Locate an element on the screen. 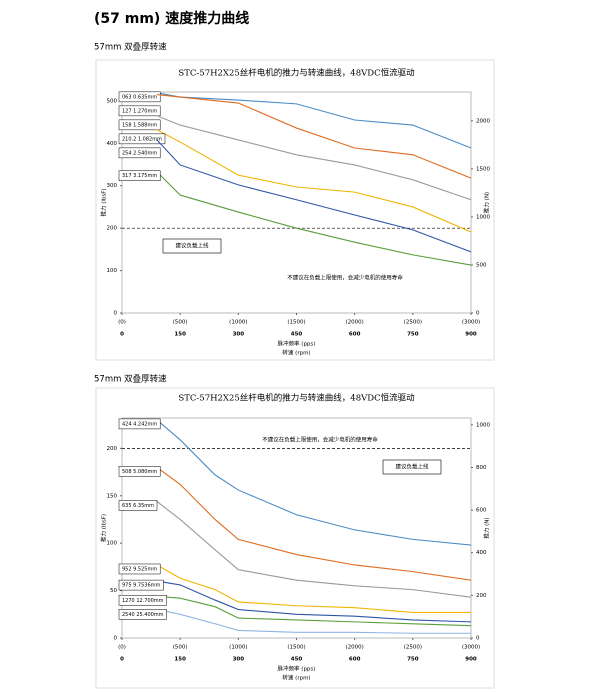 The image size is (593, 693). legend-label: 635 6.35mm is located at coordinates (138, 506).